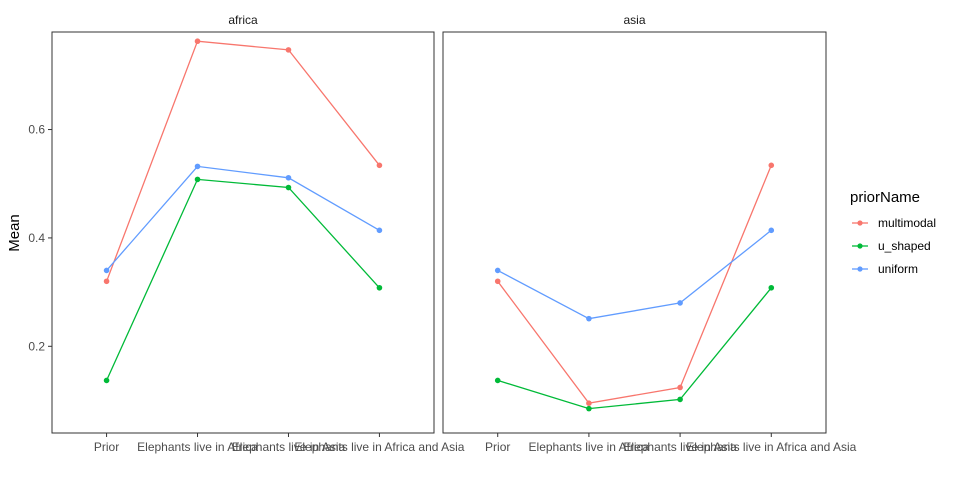 The width and height of the screenshot is (960, 480). Describe the element at coordinates (907, 223) in the screenshot. I see `legend-label: multimodal` at that location.